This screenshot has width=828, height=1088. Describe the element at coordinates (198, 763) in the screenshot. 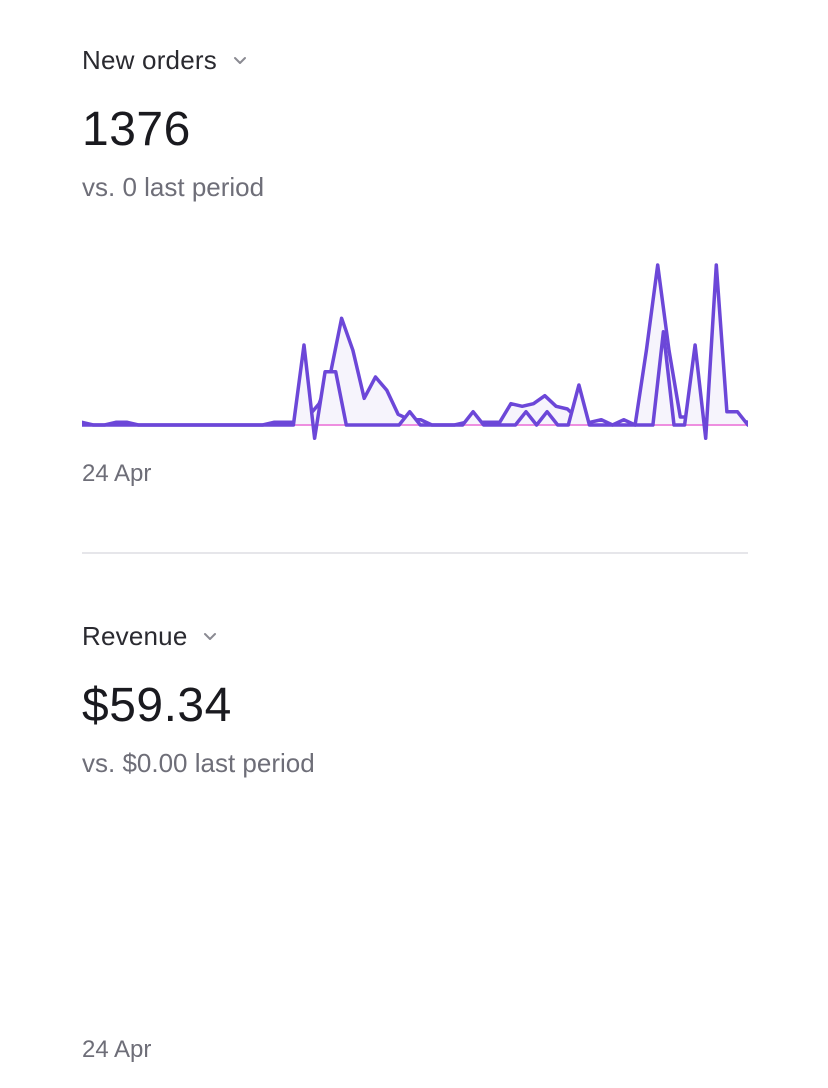

I see `metric-comparison: vs. $0.00 last period` at that location.